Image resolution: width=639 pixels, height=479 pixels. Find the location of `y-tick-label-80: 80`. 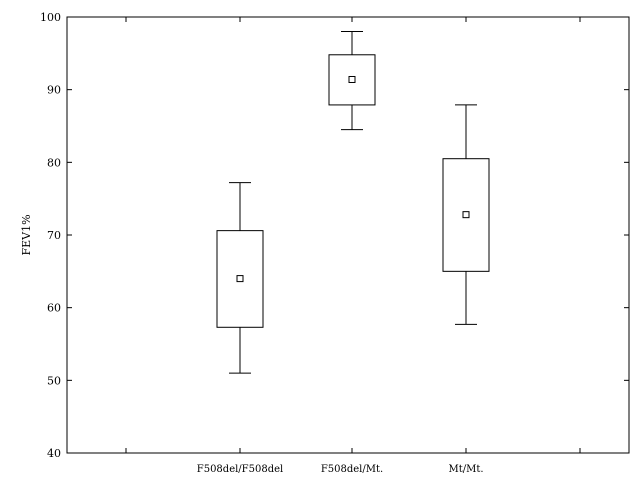

y-tick-label-80: 80 is located at coordinates (54, 162).